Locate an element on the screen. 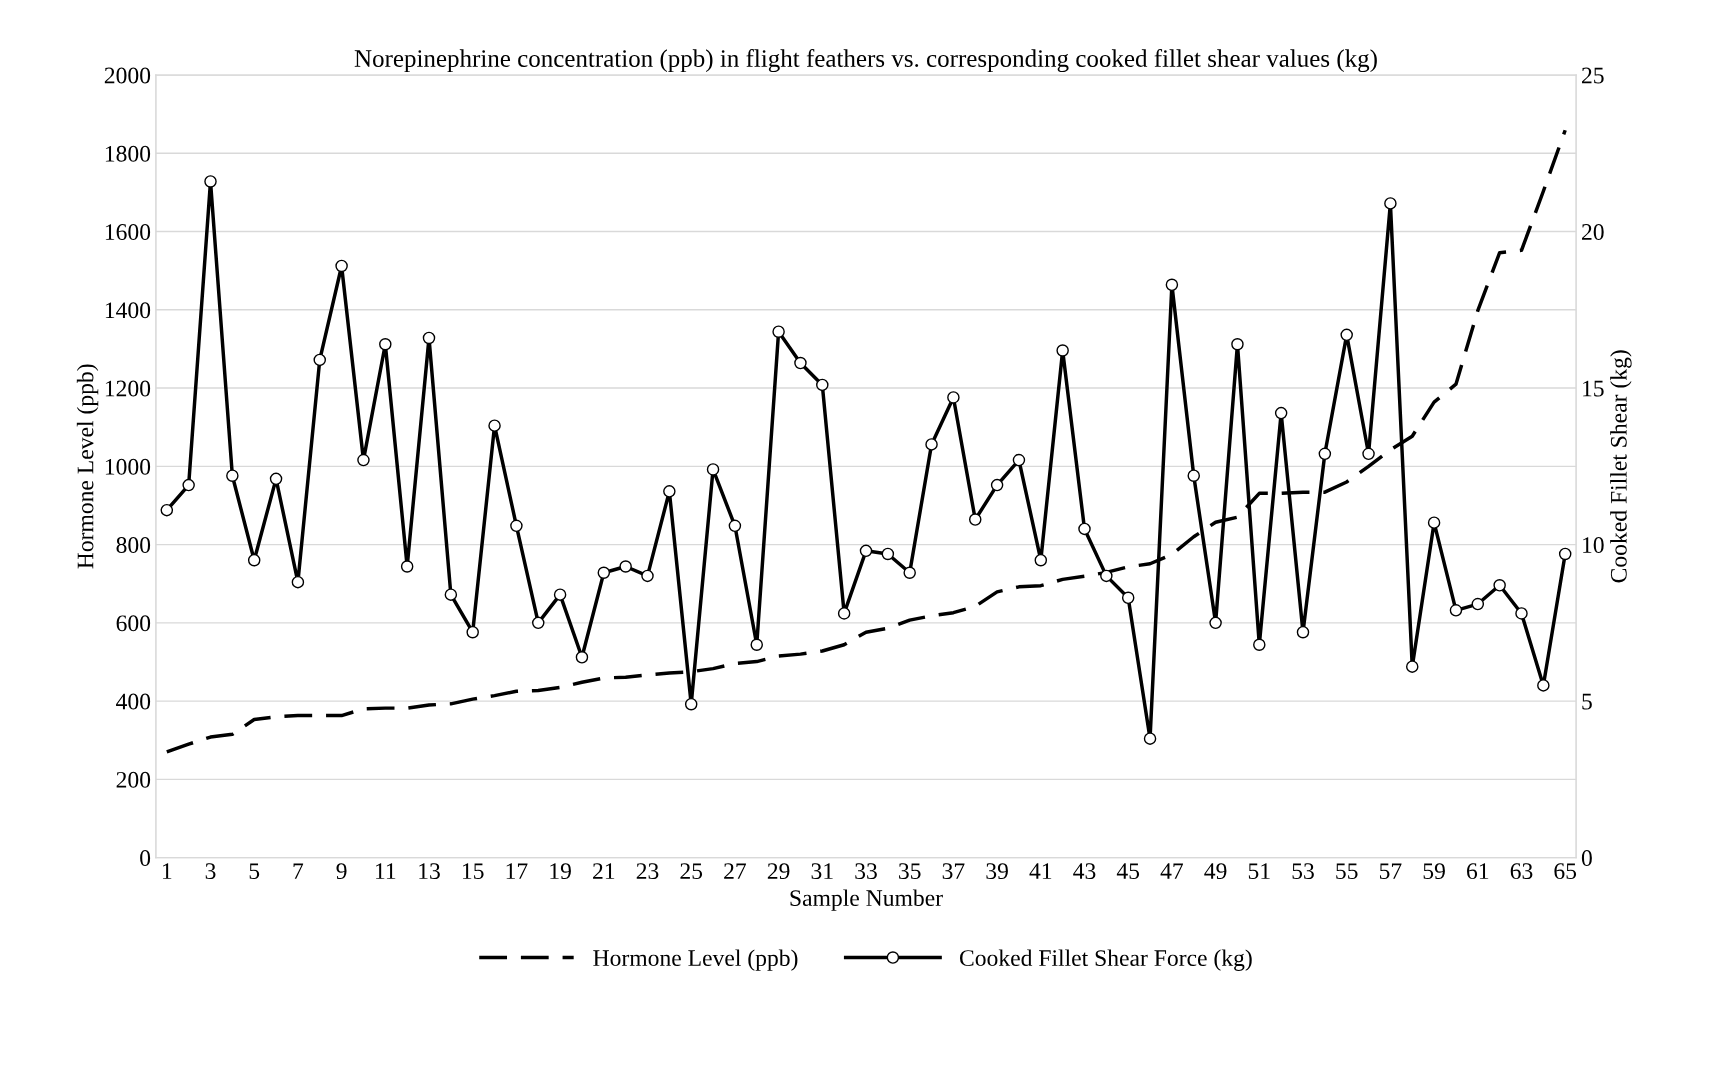 The height and width of the screenshot is (1072, 1732). x-tick-label: 17 is located at coordinates (517, 871).